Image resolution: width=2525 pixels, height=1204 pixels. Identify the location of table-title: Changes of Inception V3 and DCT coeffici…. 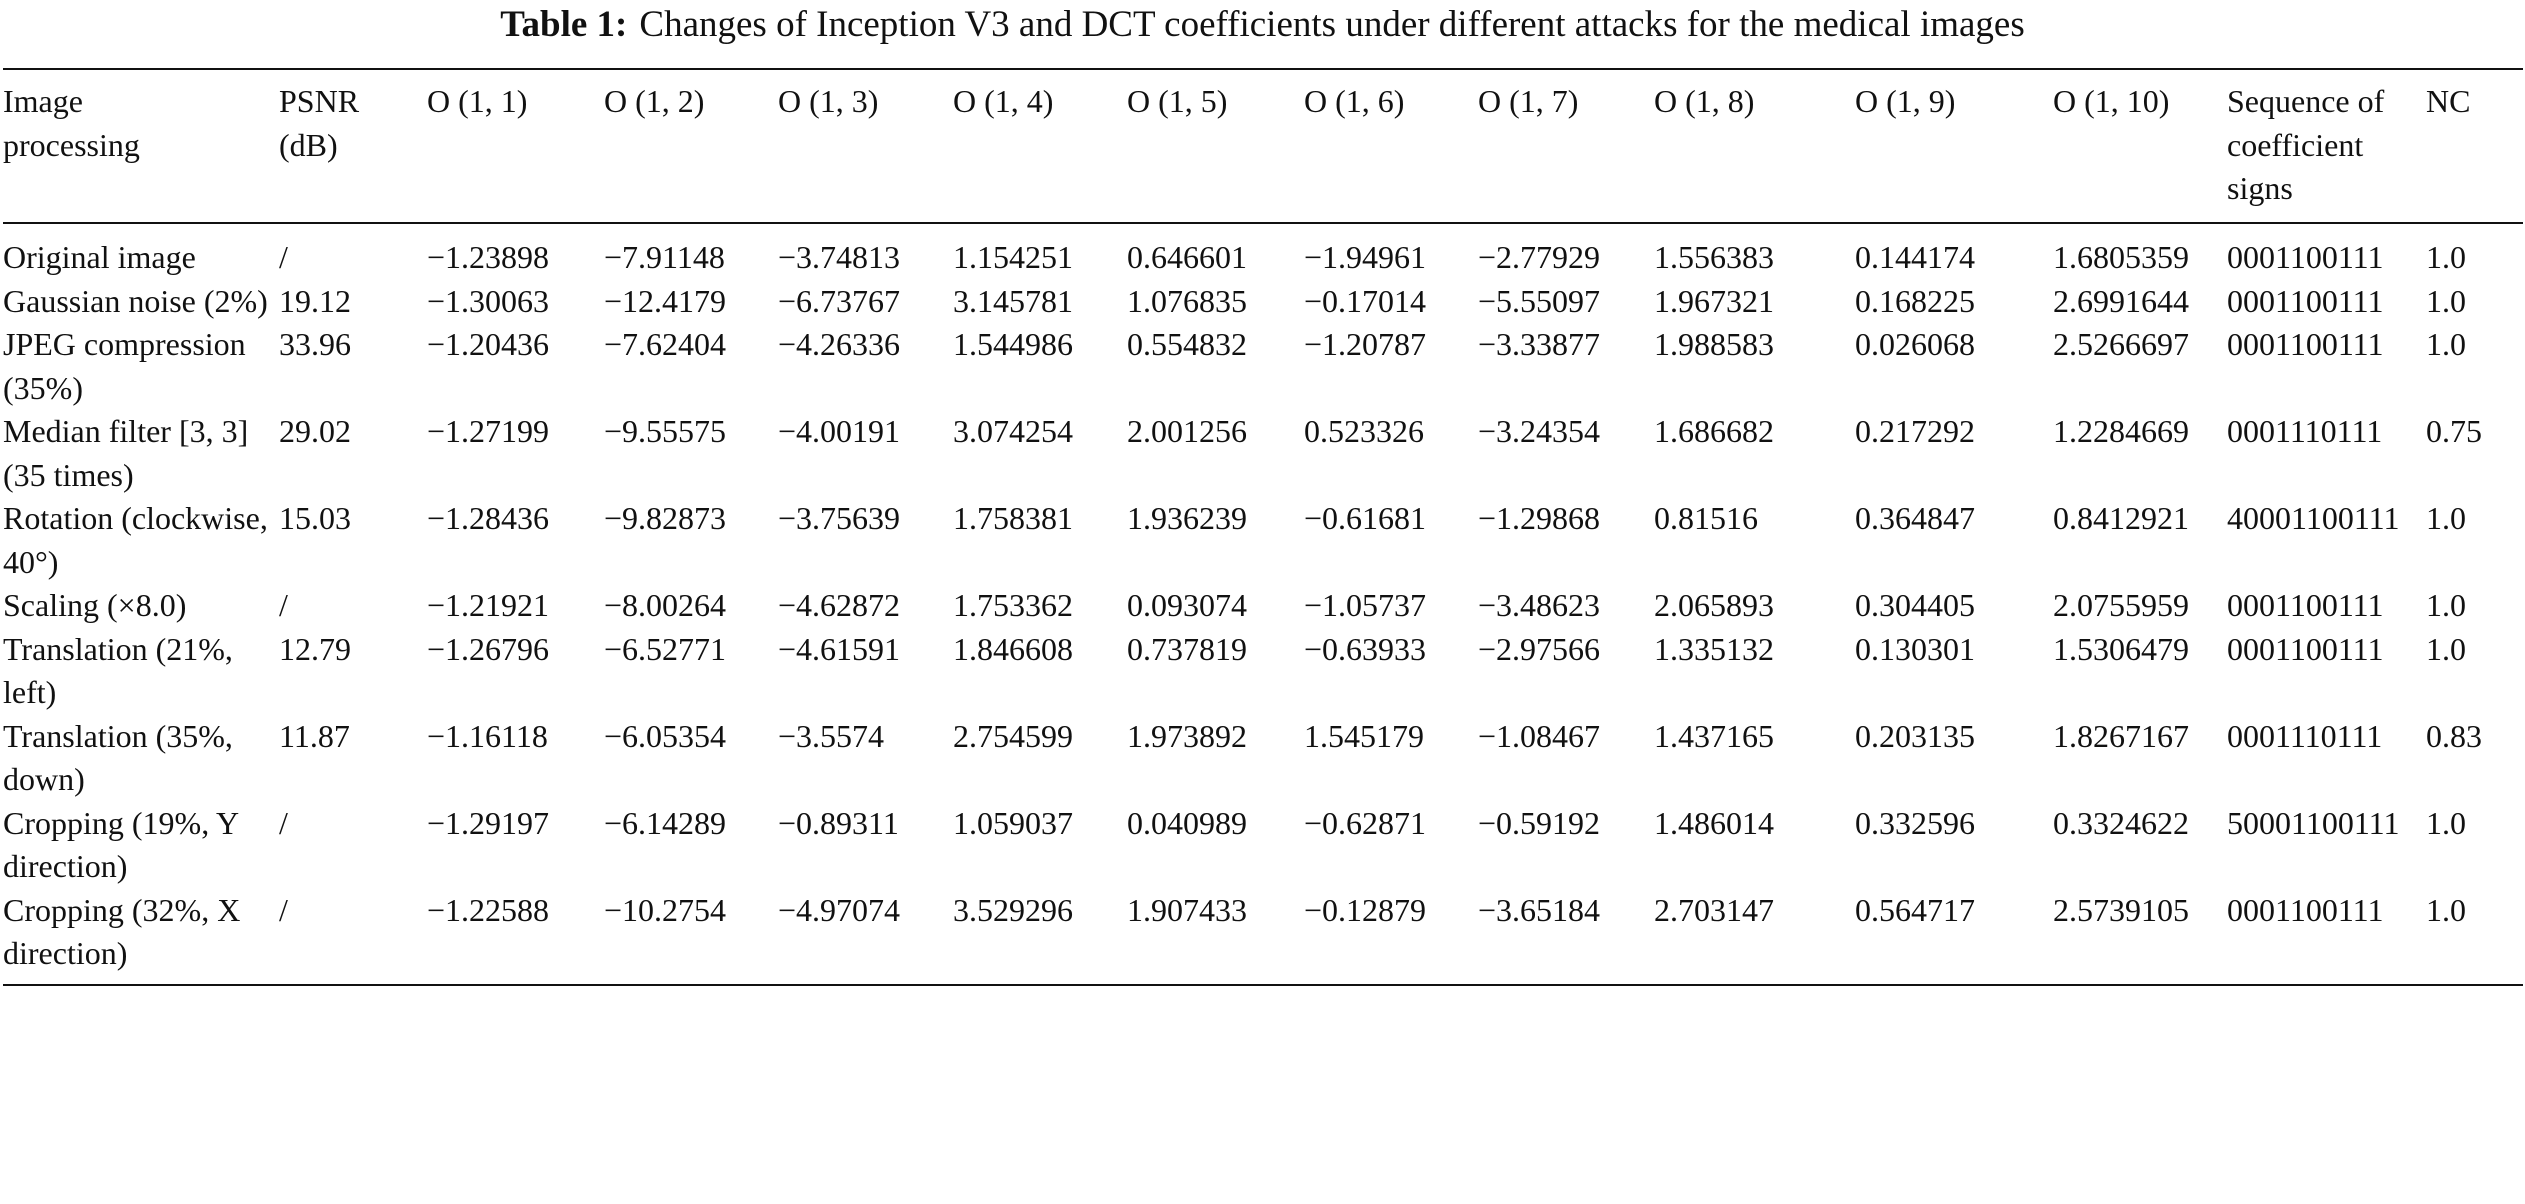
(1332, 24).